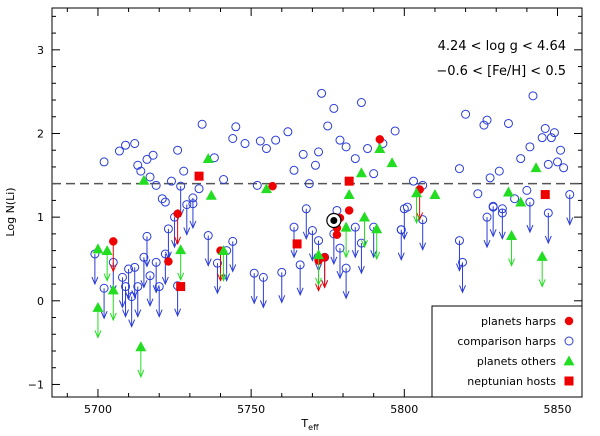 Image resolution: width=600 pixels, height=436 pixels. I want to click on sun-marker, so click(334, 220).